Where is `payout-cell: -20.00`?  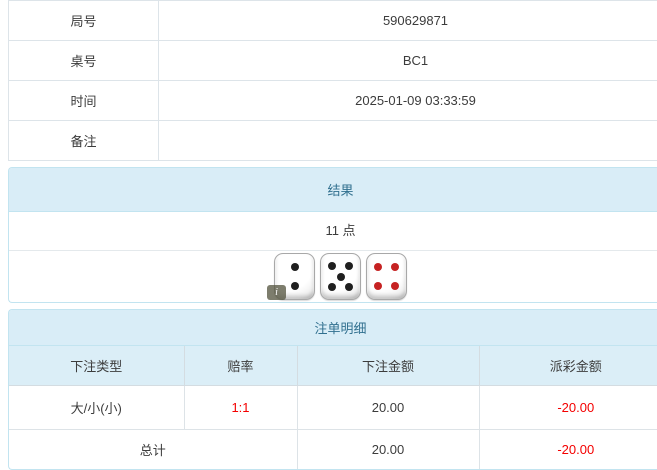 payout-cell: -20.00 is located at coordinates (568, 408).